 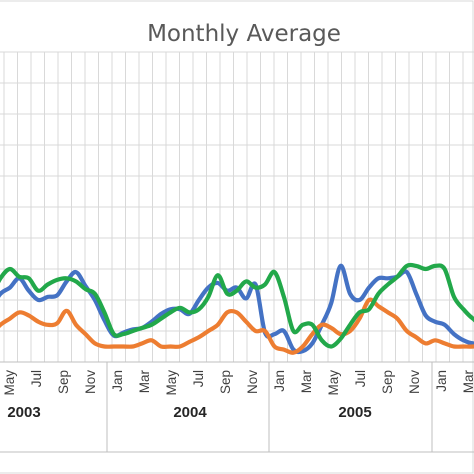 What do you see at coordinates (237, 326) in the screenshot?
I see `series-line-orange` at bounding box center [237, 326].